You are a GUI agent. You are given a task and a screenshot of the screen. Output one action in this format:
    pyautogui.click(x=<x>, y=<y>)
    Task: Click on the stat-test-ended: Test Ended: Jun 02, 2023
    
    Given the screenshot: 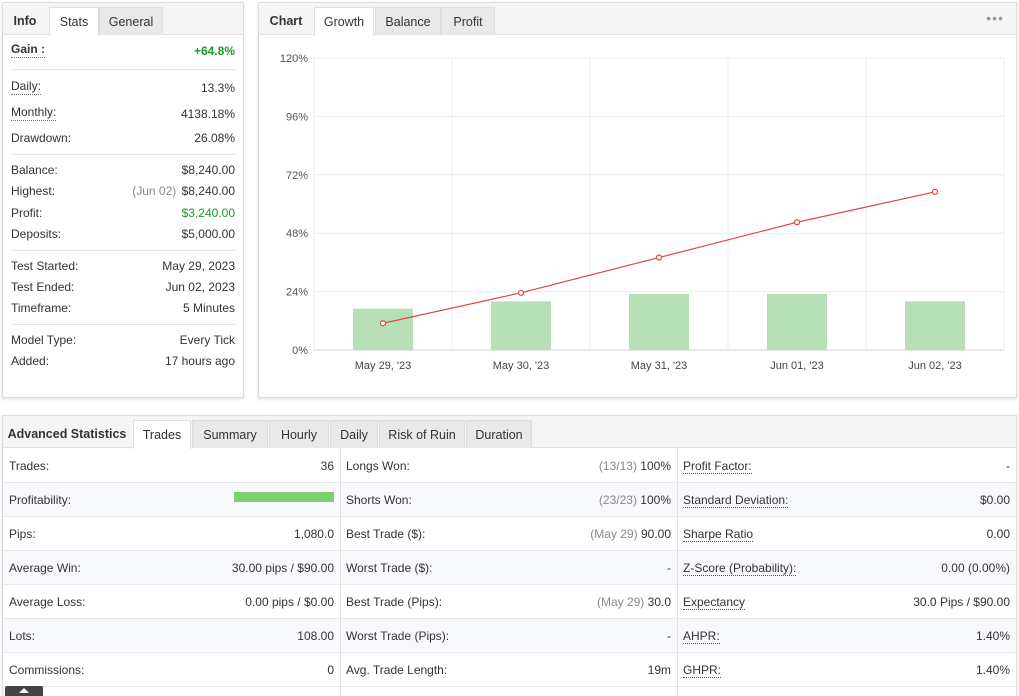 What is the action you would take?
    pyautogui.click(x=123, y=287)
    